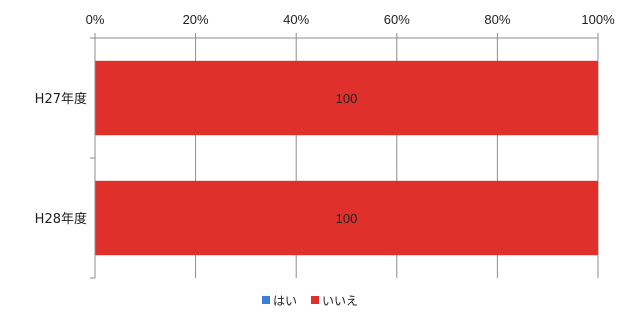 The width and height of the screenshot is (619, 320). Describe the element at coordinates (61, 219) in the screenshot. I see `category-label: H28年度` at that location.